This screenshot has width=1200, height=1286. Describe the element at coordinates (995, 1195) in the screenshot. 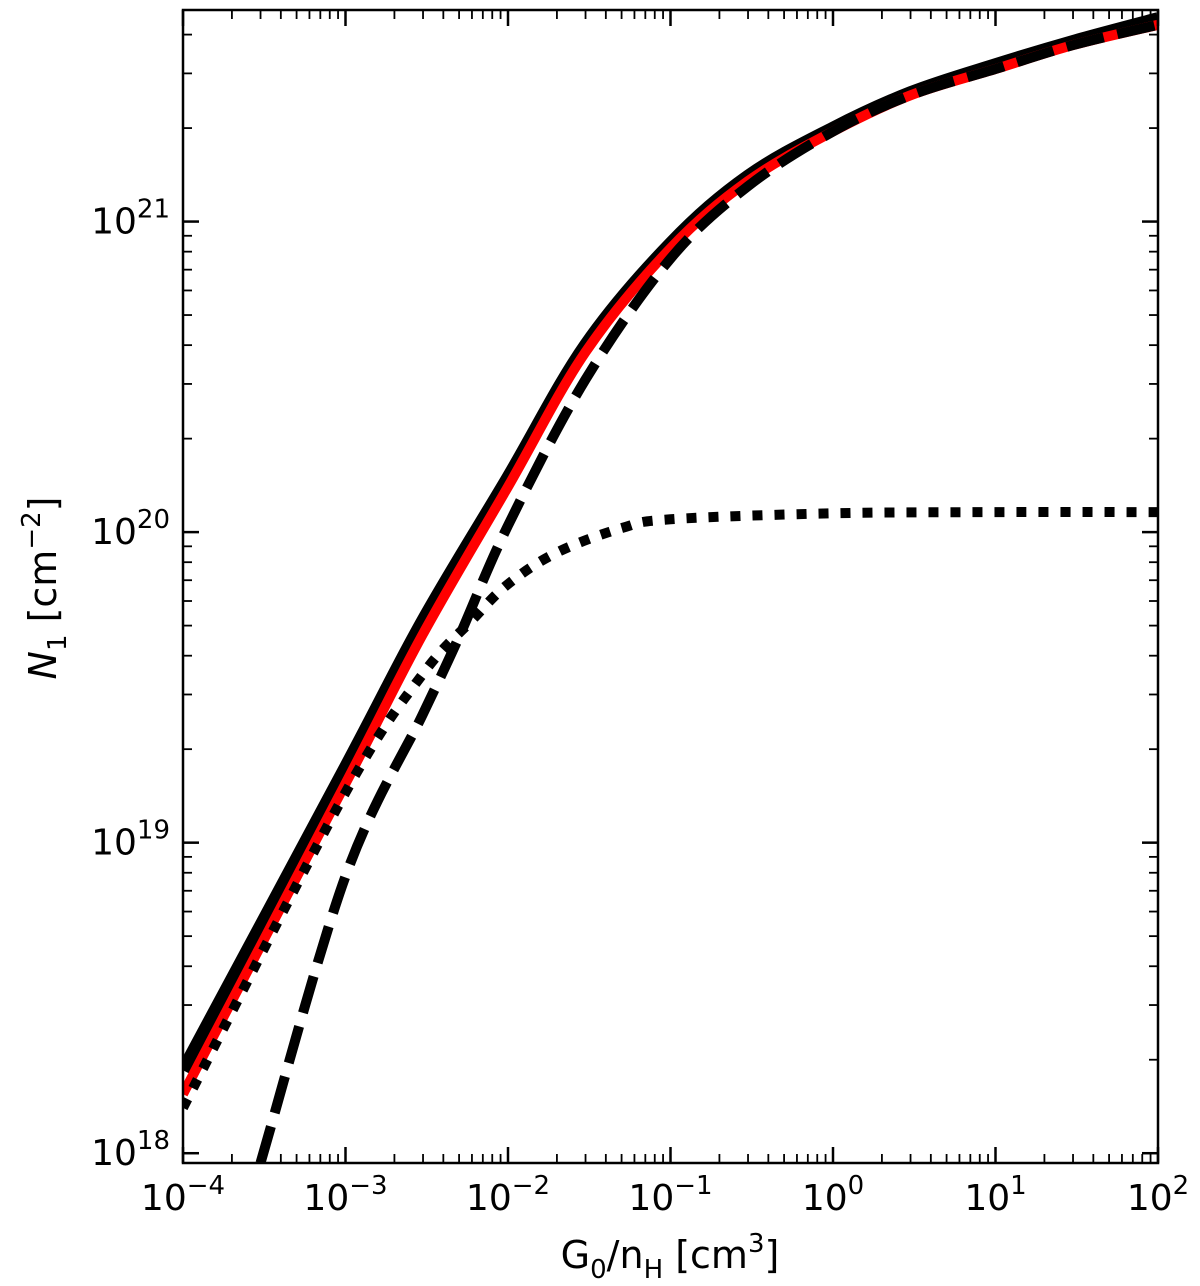

I see `x-tick-label: 10¹` at that location.